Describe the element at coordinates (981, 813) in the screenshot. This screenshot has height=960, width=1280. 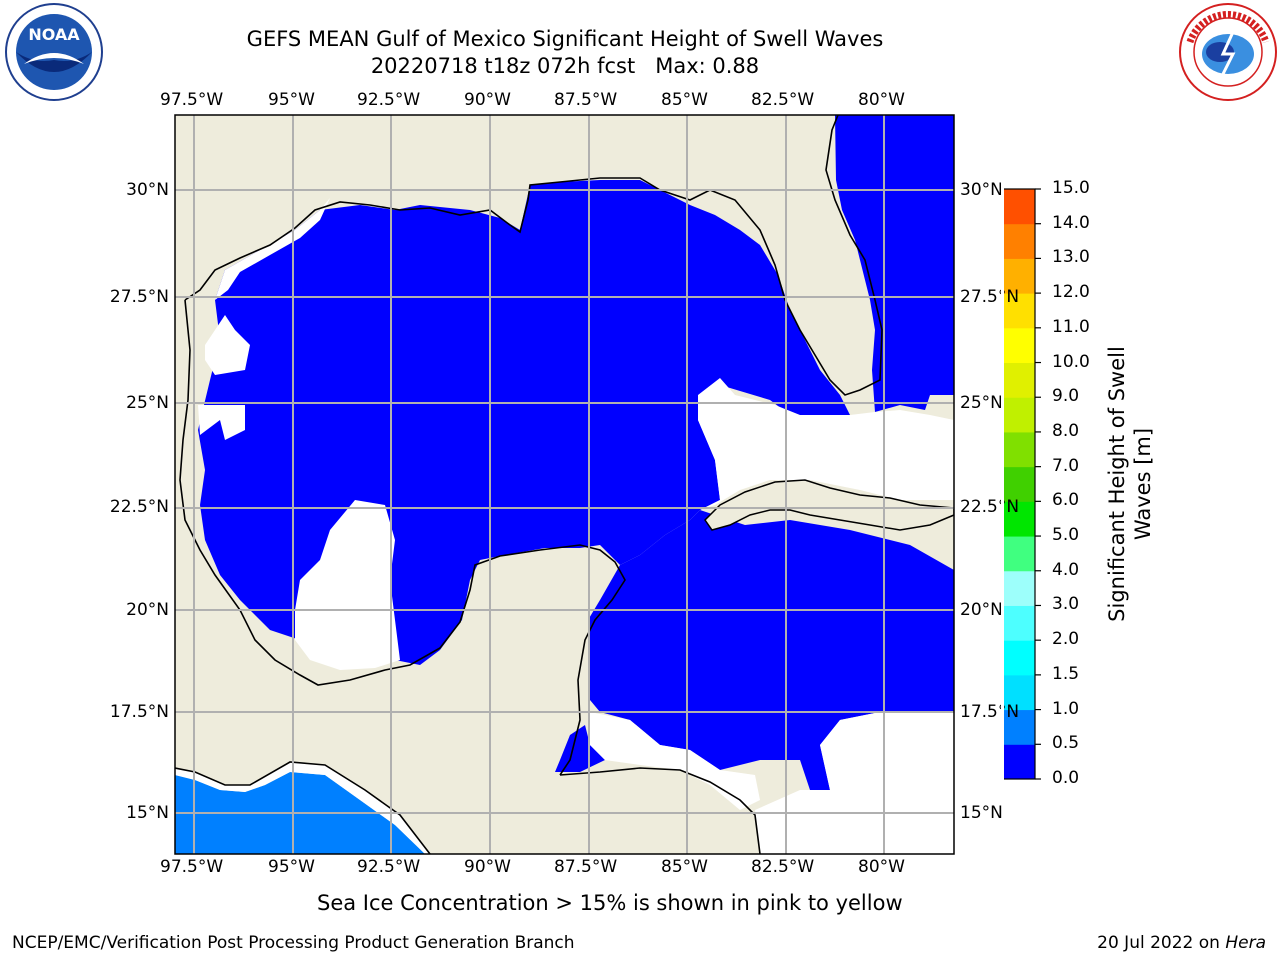
I see `lat-label-right: 15°N` at that location.